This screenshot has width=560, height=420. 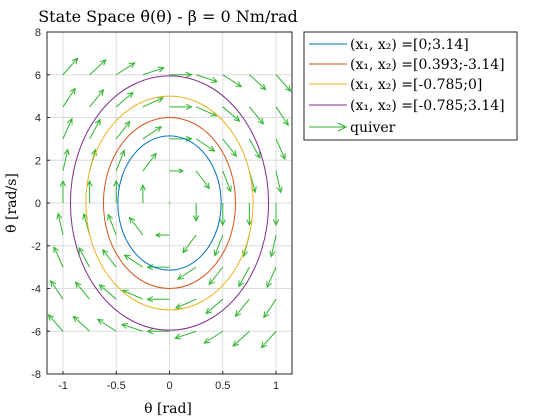 What do you see at coordinates (38, 204) in the screenshot?
I see `y-tick-label: 0` at bounding box center [38, 204].